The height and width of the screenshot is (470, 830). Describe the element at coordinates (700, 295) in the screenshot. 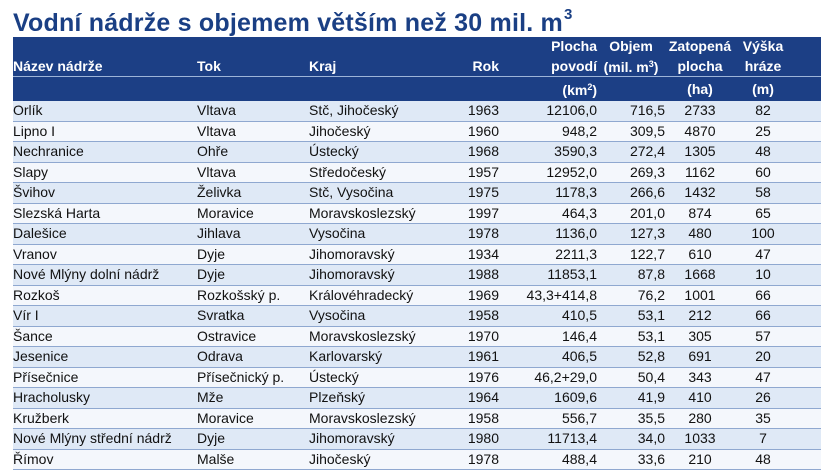

I see `cell-zatopena-plocha: 1001` at that location.